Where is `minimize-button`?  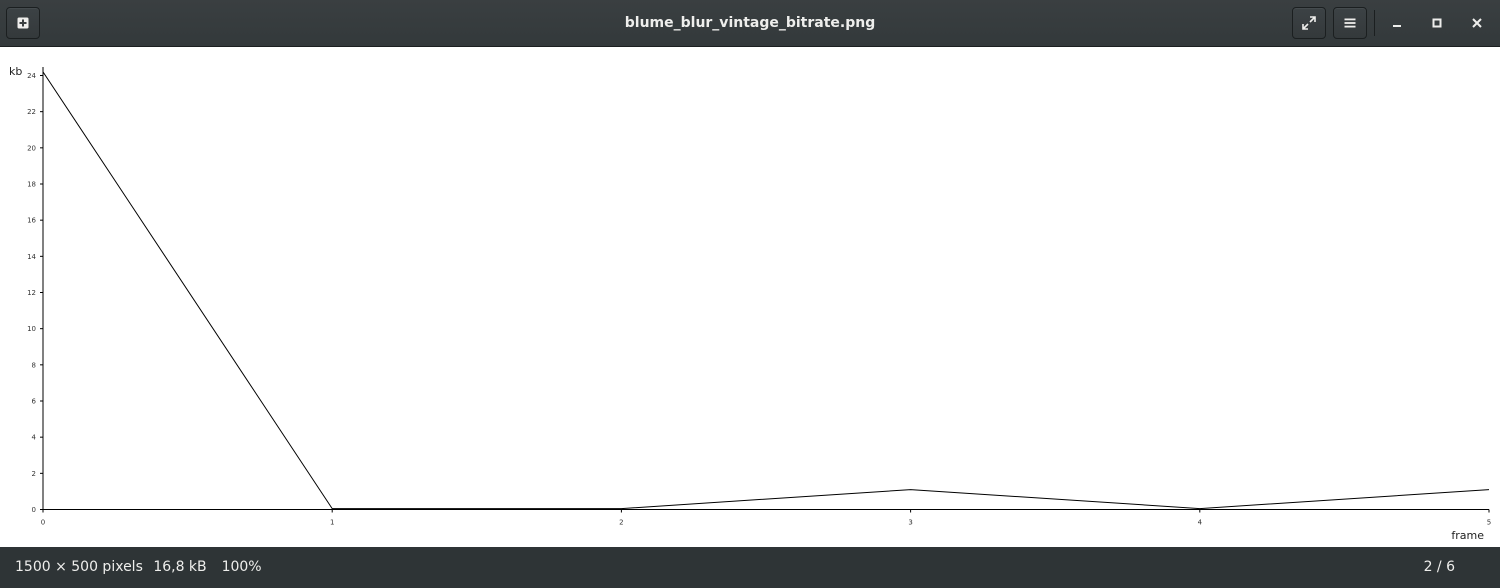 minimize-button is located at coordinates (1397, 23).